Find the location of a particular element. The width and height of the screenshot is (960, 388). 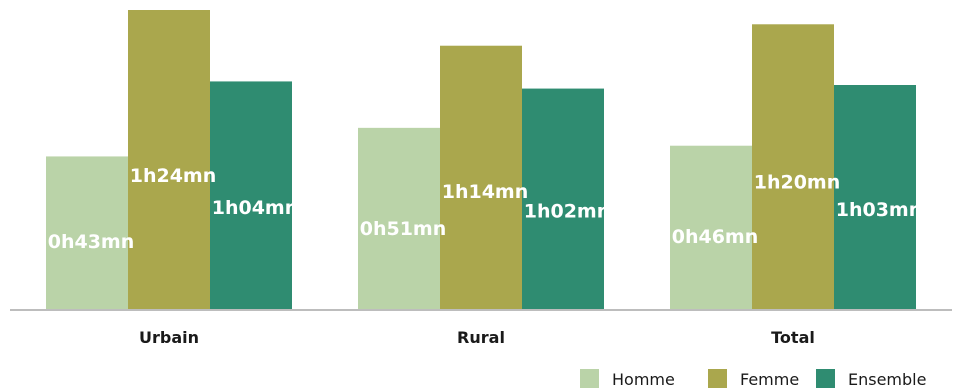

legend-swatch-homme is located at coordinates (589, 378).